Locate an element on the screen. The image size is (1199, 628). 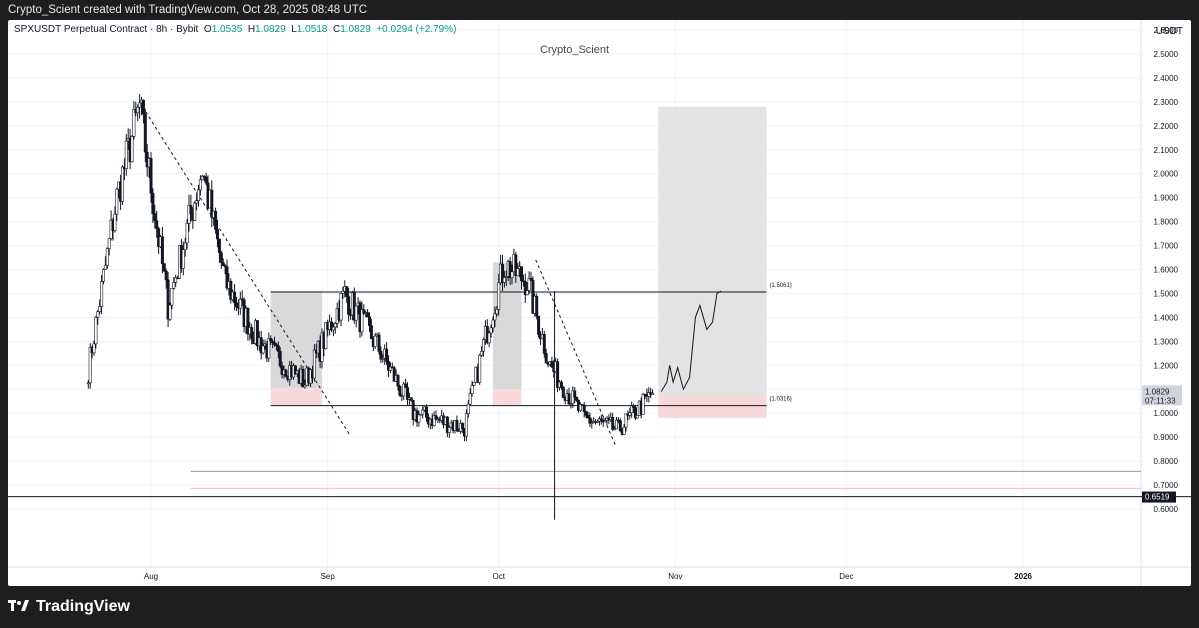
y-tick-label: 2.5000 is located at coordinates (1166, 54).